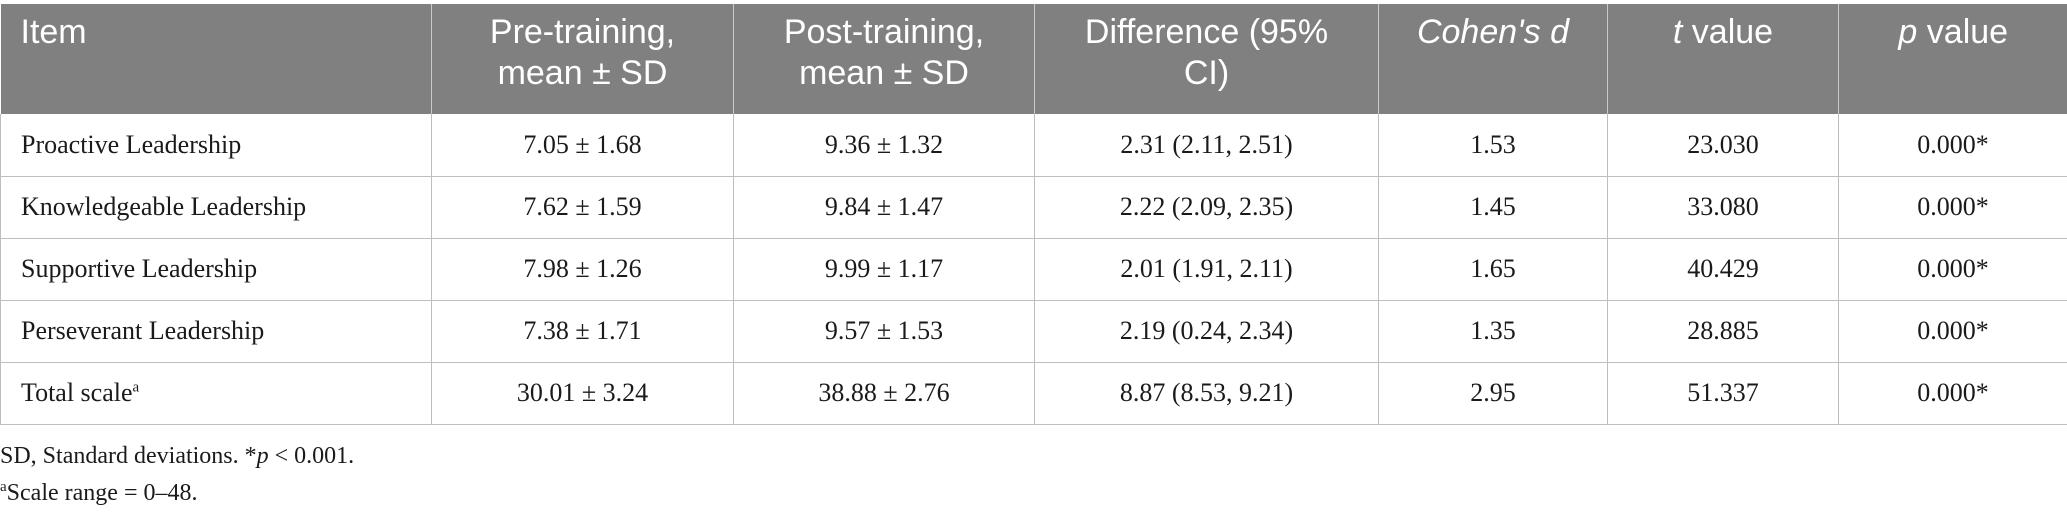  I want to click on header-diff-line2: CI), so click(1206, 73).